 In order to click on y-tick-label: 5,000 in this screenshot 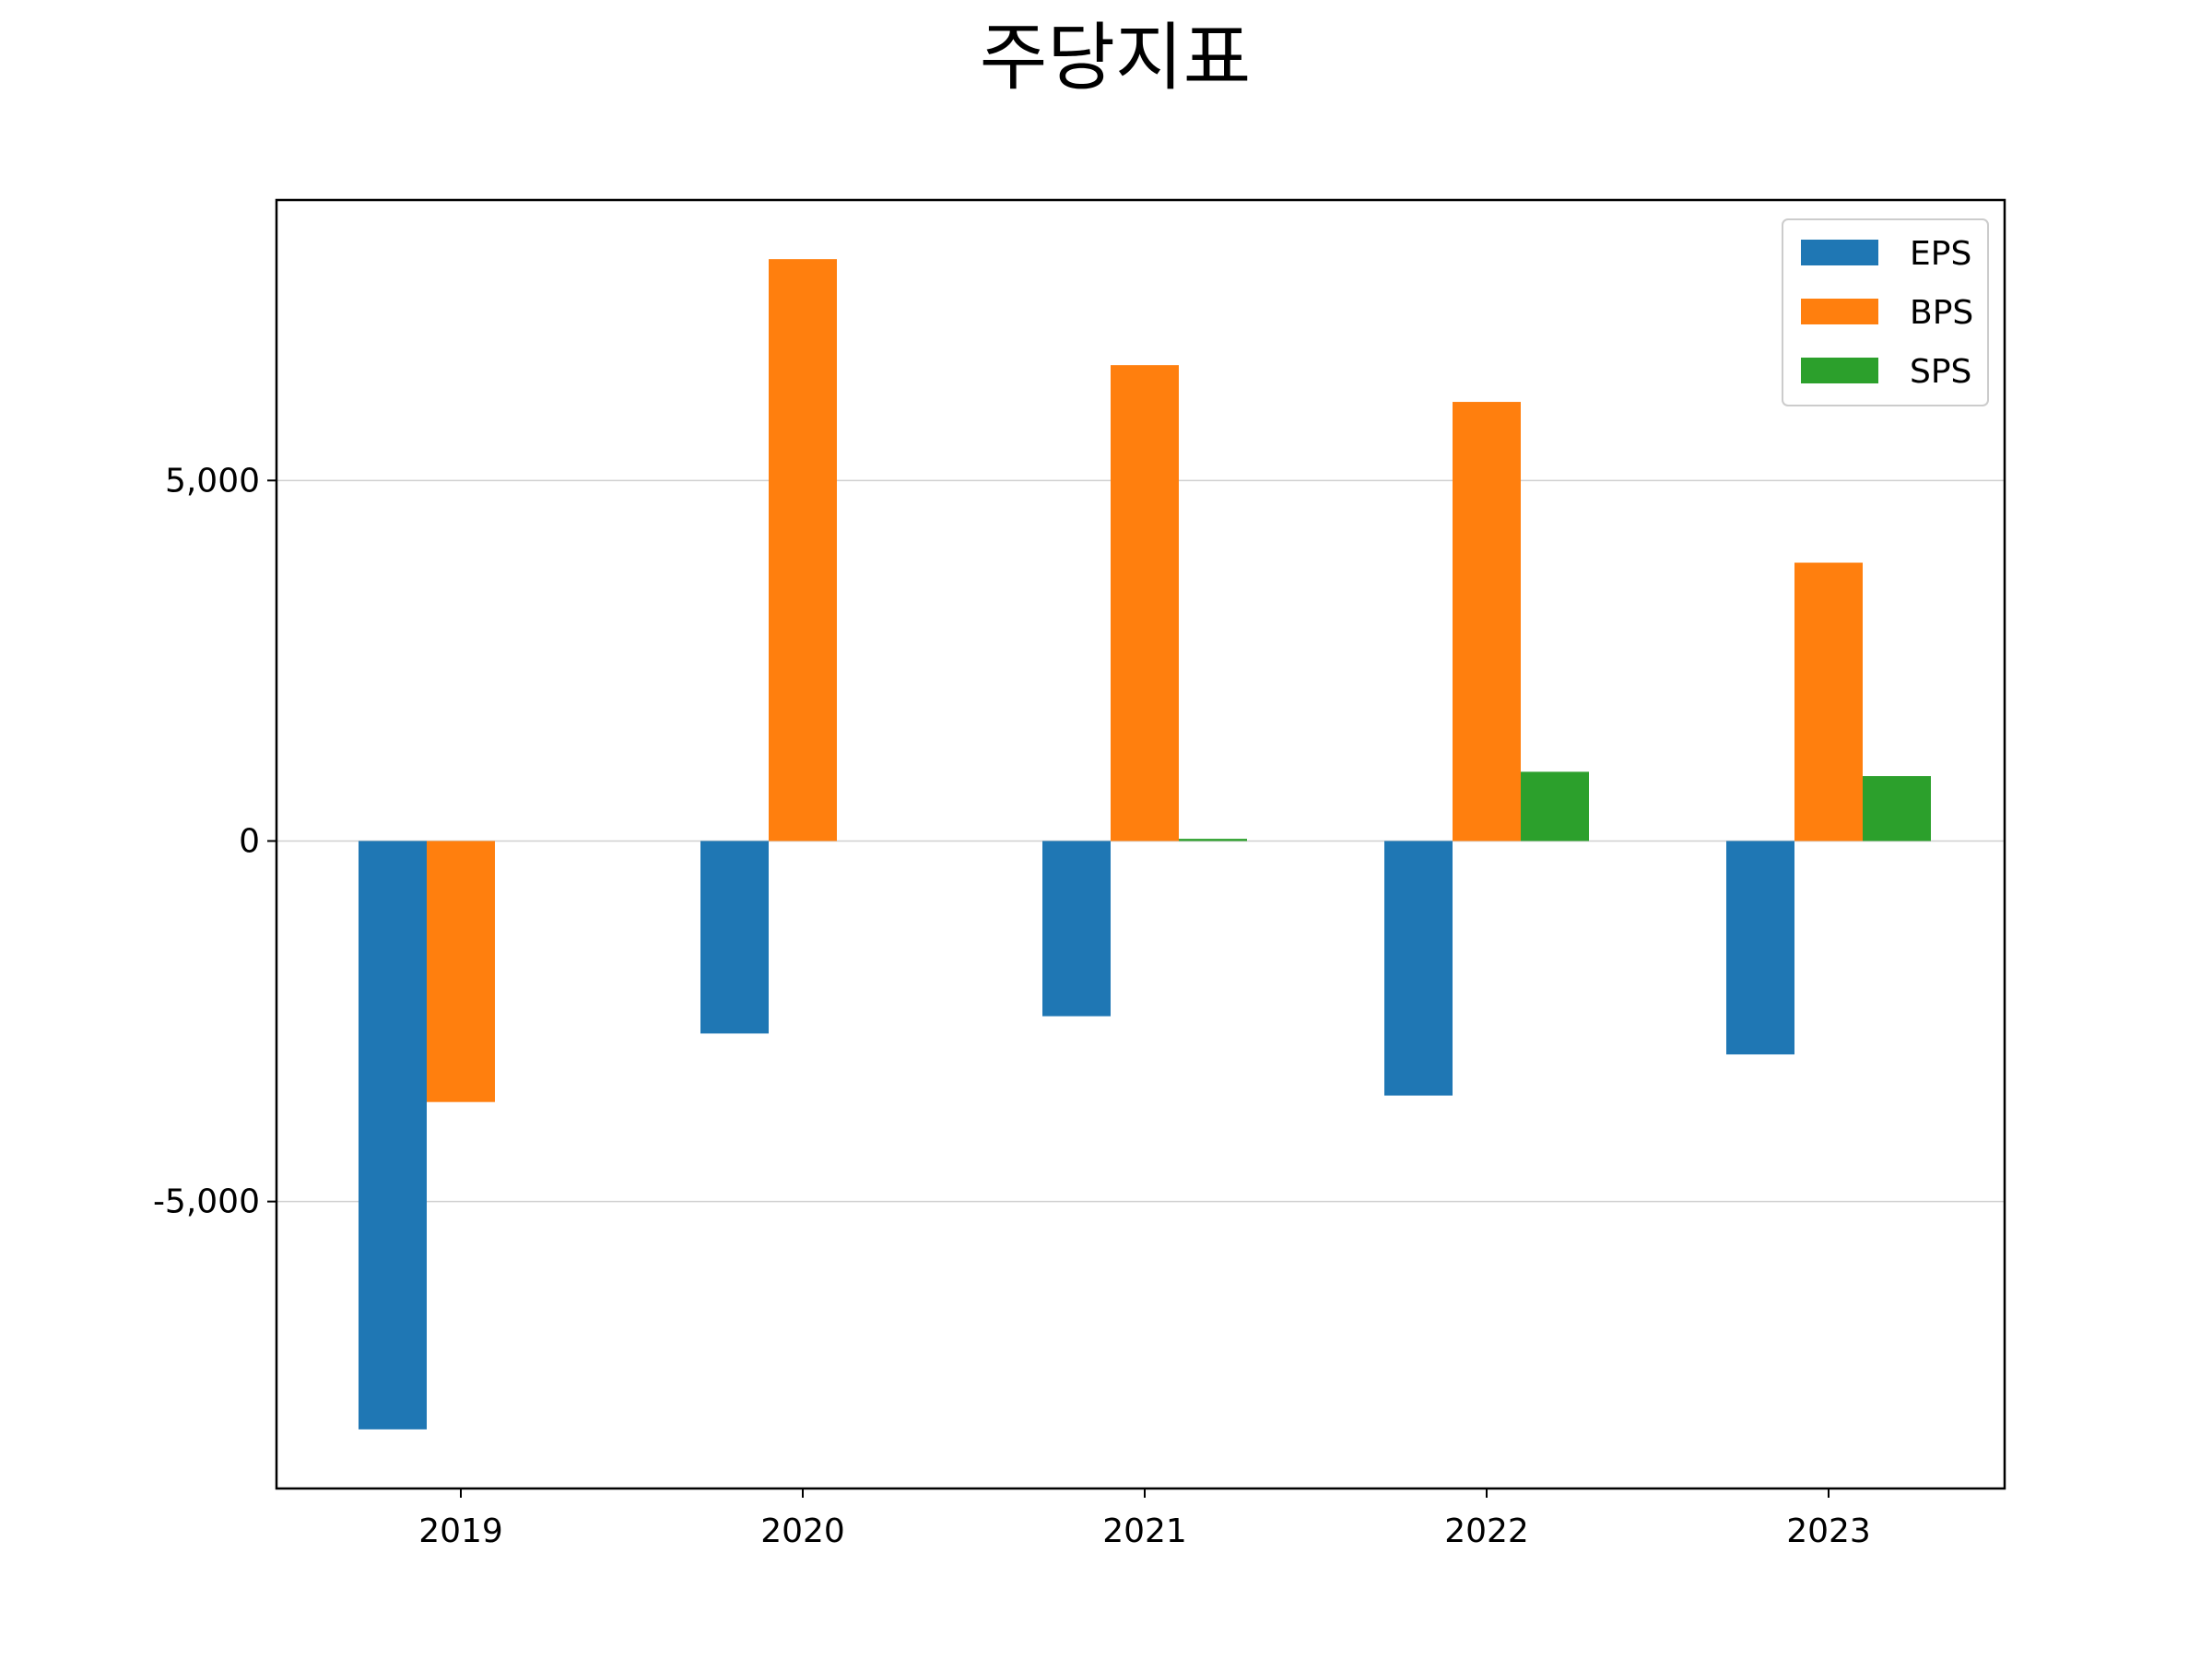, I will do `click(212, 481)`.